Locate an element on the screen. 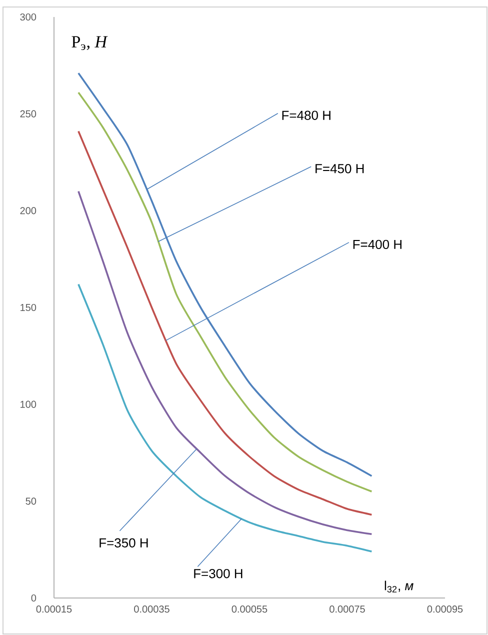 The width and height of the screenshot is (488, 635). y-tick-label: 200 is located at coordinates (28, 210).